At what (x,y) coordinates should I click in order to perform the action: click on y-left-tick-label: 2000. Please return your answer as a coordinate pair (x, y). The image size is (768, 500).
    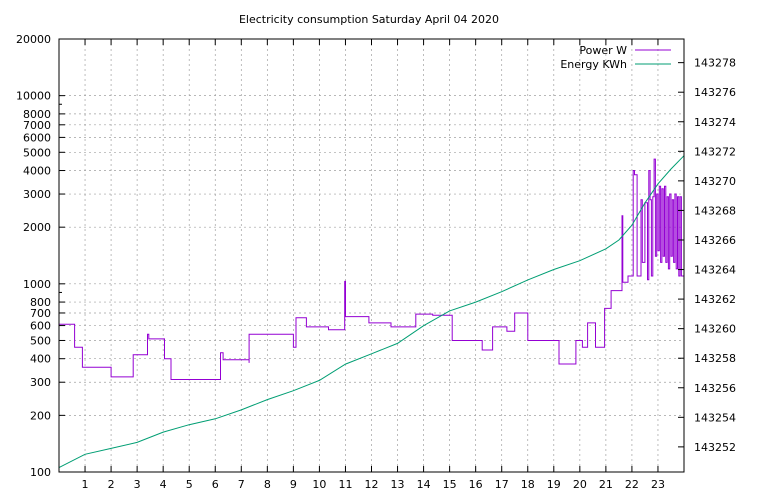
    Looking at the image, I should click on (37, 227).